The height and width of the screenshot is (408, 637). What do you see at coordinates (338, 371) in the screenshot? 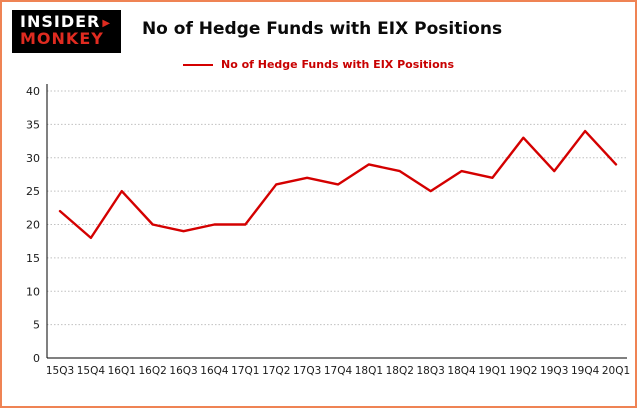
I see `x-axis-tick-label: 17Q4` at bounding box center [338, 371].